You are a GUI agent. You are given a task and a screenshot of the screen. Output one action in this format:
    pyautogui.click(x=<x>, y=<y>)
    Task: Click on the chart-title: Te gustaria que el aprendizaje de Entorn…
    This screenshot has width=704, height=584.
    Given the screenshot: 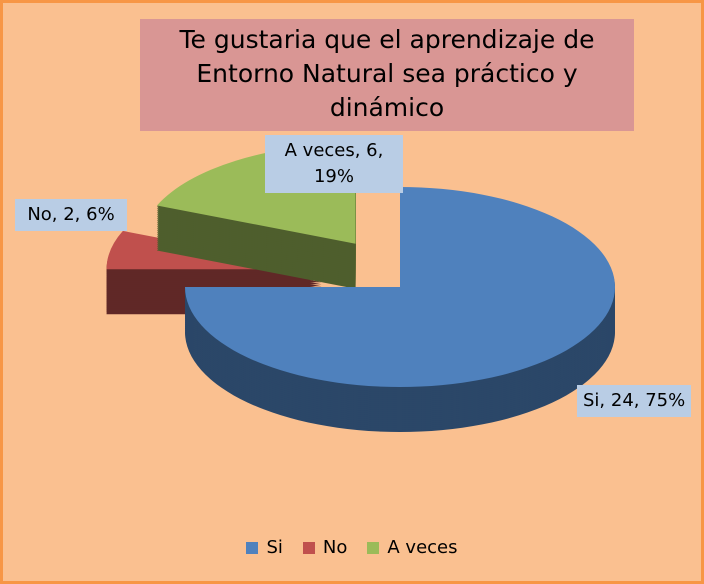 What is the action you would take?
    pyautogui.click(x=387, y=75)
    